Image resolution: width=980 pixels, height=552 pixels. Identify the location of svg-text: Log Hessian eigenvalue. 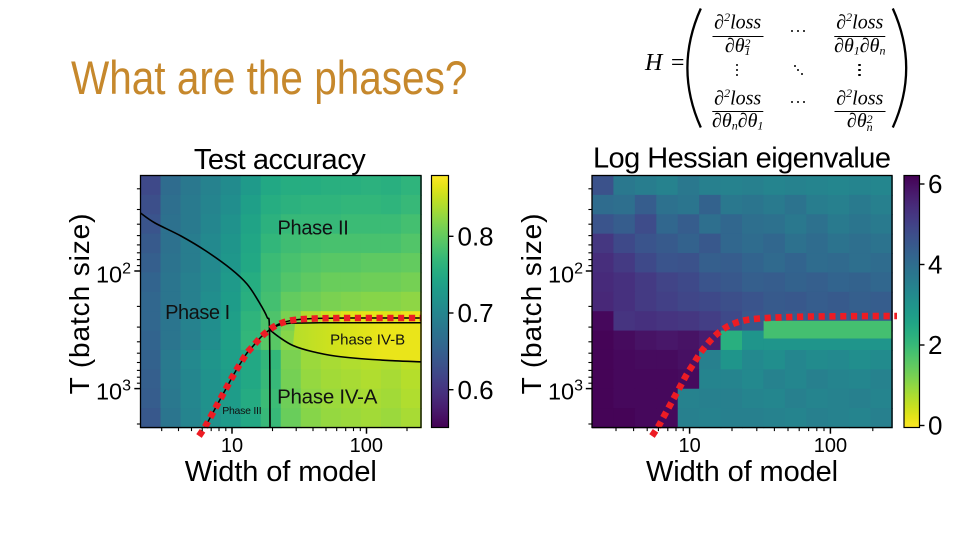
(741, 158).